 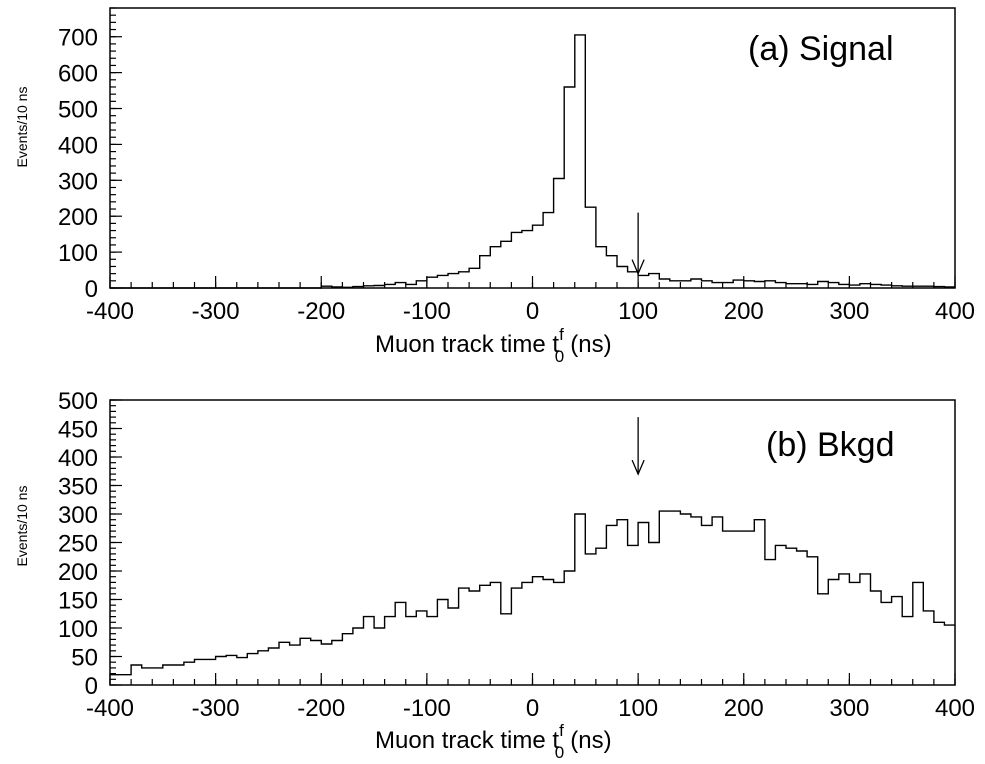 What do you see at coordinates (493, 345) in the screenshot?
I see `x-axis-label-signal: Muon track time tf 0 (ns)` at bounding box center [493, 345].